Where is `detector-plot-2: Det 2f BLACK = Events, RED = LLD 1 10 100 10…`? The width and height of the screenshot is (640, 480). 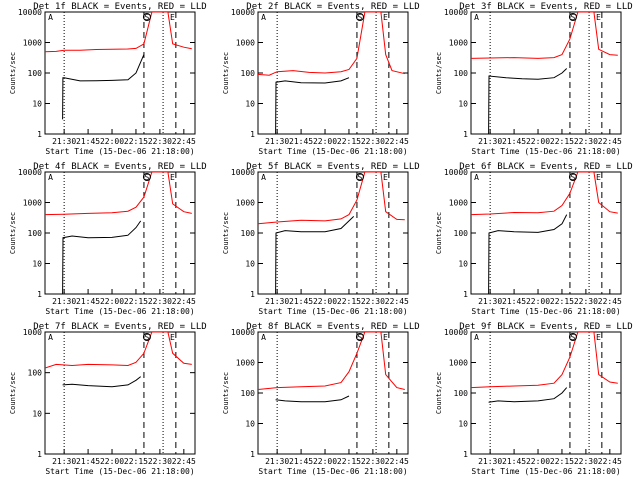 detector-plot-2: Det 2f BLACK = Events, RED = LLD 1 10 100 10… is located at coordinates (321, 79).